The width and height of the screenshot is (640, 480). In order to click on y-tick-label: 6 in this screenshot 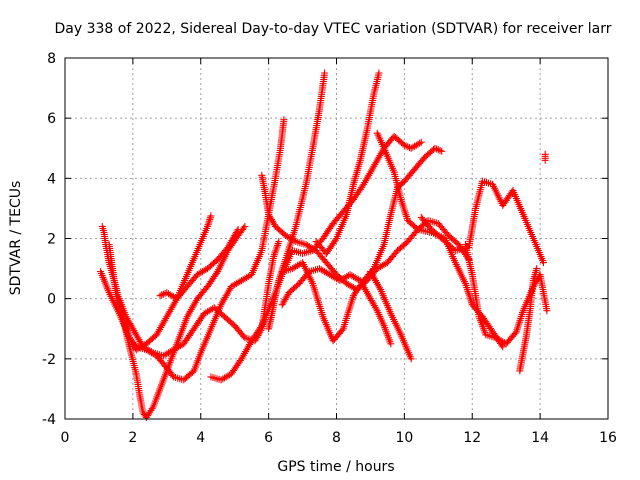, I will do `click(51, 119)`.